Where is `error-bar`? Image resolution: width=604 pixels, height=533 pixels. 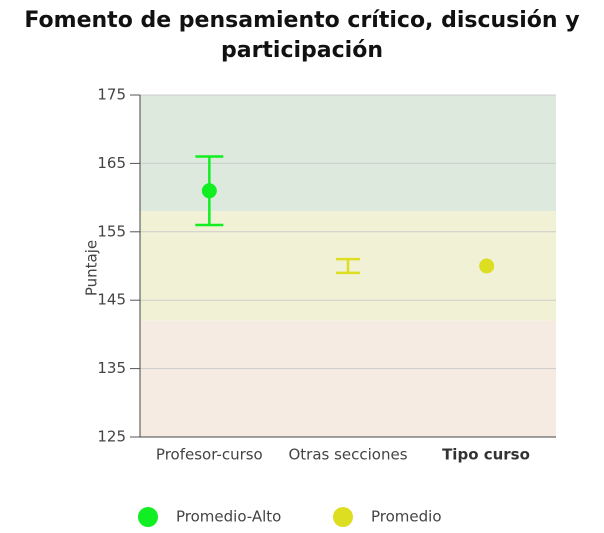
error-bar is located at coordinates (348, 266).